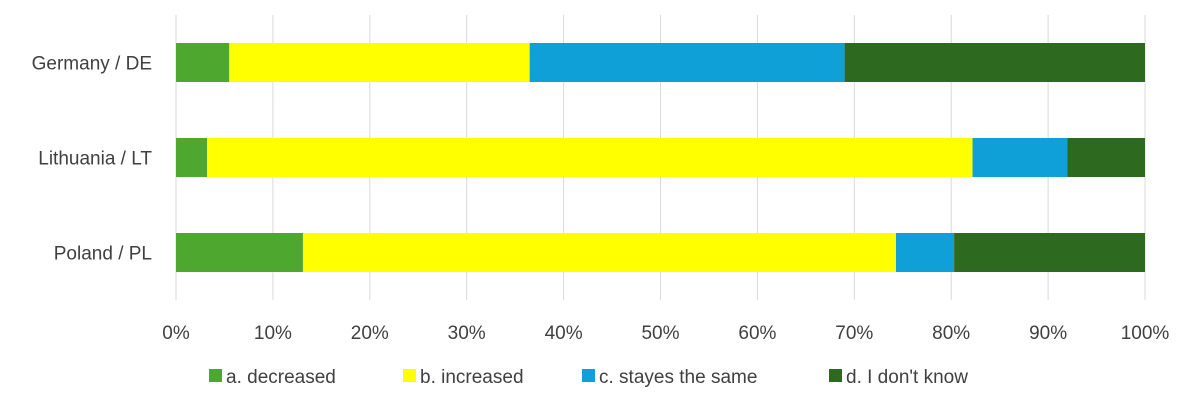  Describe the element at coordinates (1048, 333) in the screenshot. I see `x-tick-label: 90%` at that location.